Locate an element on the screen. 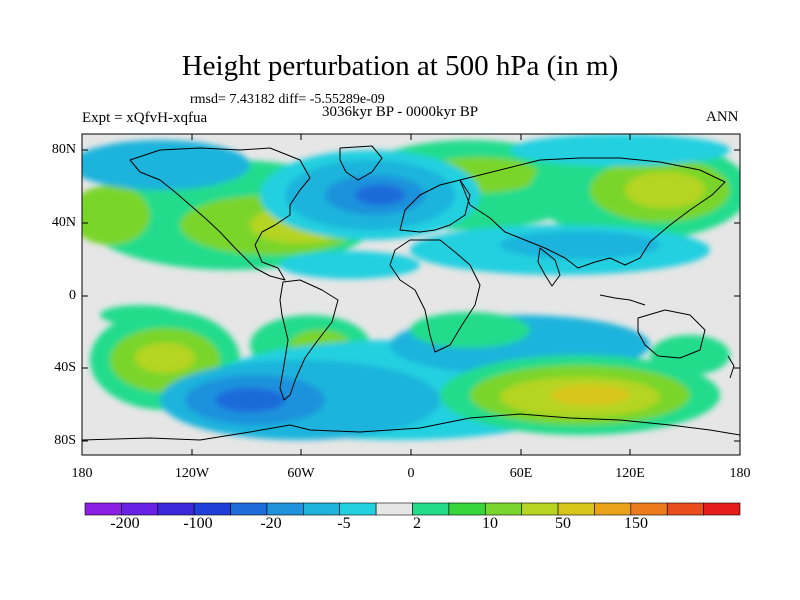  period-label: 3036kyr BP - 0000kyr BP is located at coordinates (400, 112).